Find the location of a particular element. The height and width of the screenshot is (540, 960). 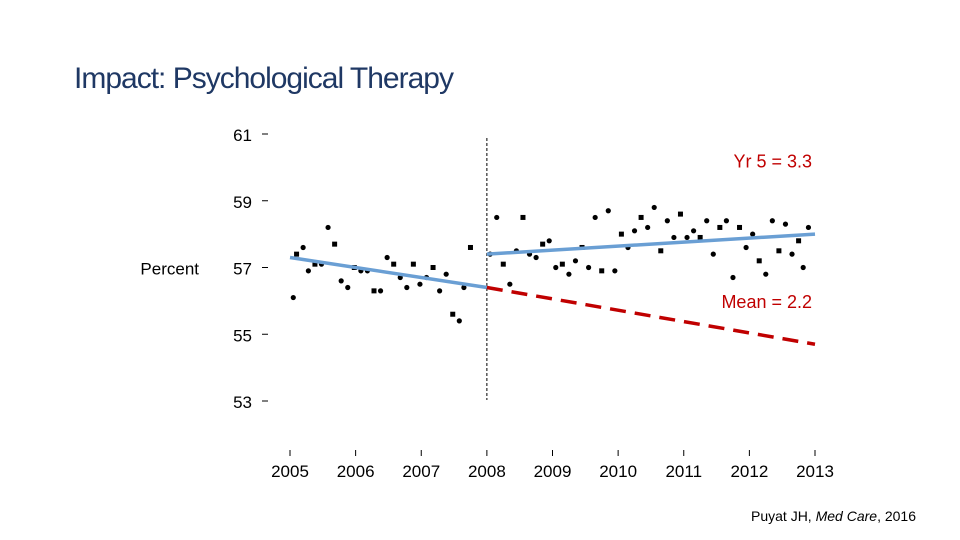

y-tick-label: 59 is located at coordinates (242, 202).